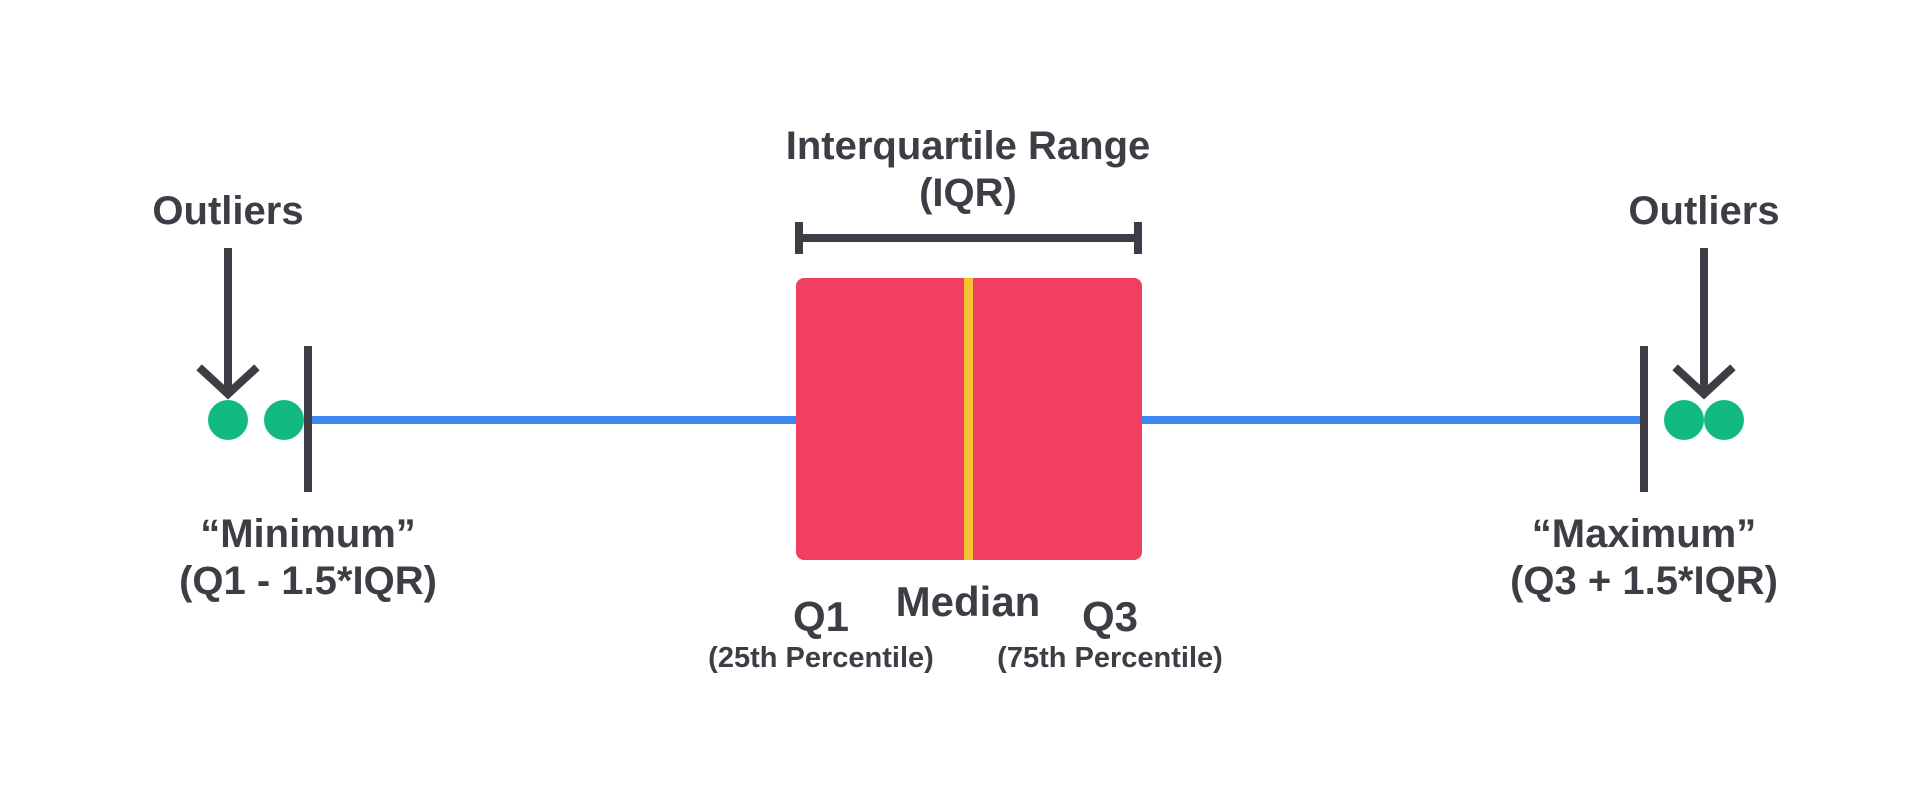  What do you see at coordinates (227, 211) in the screenshot?
I see `outliers-left-label: Outliers` at bounding box center [227, 211].